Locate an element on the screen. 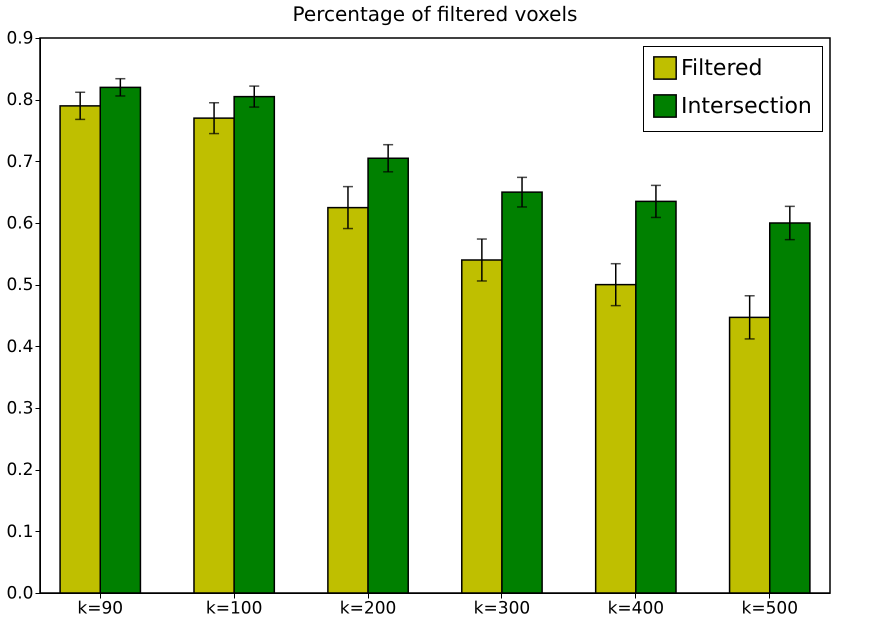 Image resolution: width=882 pixels, height=636 pixels. y-tick-label: 0.8 is located at coordinates (20, 100).